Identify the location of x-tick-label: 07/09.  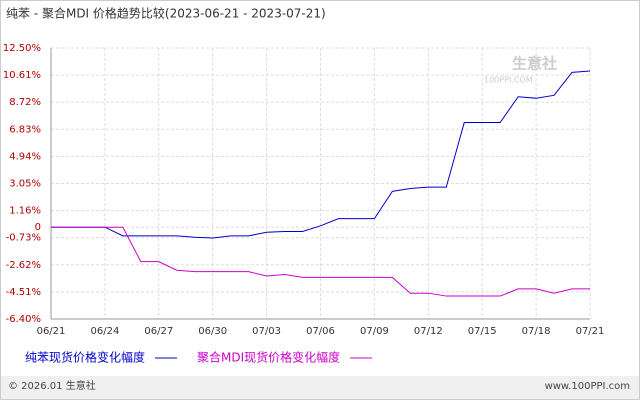
(374, 331).